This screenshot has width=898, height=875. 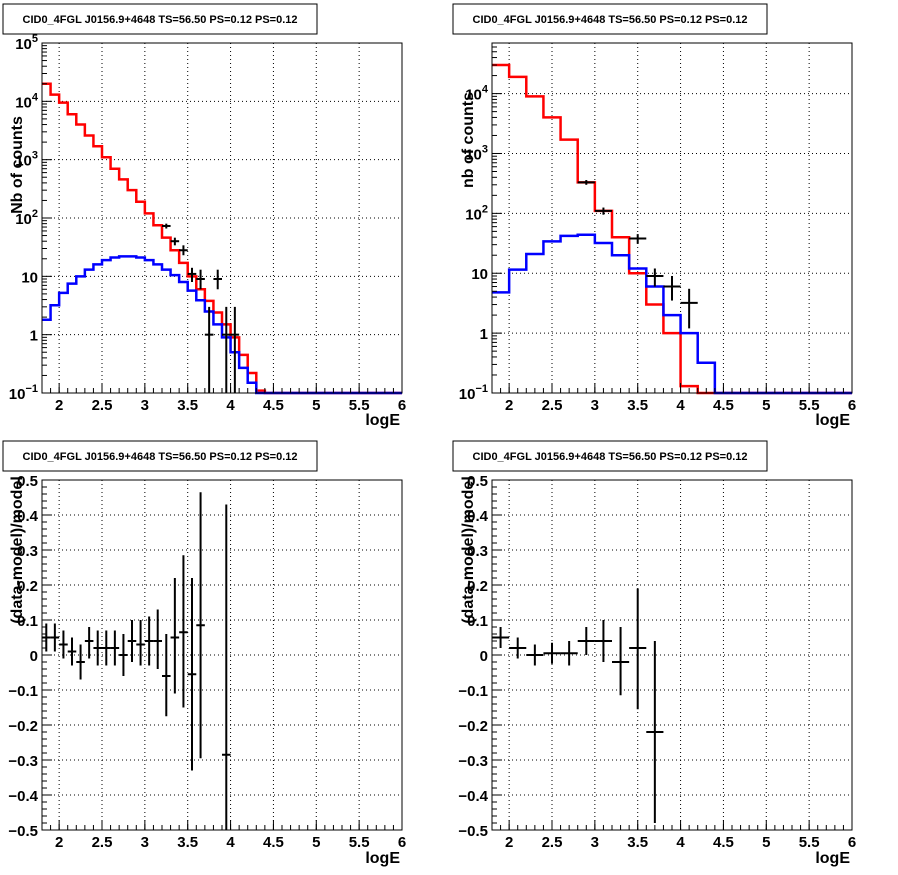 I want to click on y-tick-label: 0.1, so click(x=477, y=621).